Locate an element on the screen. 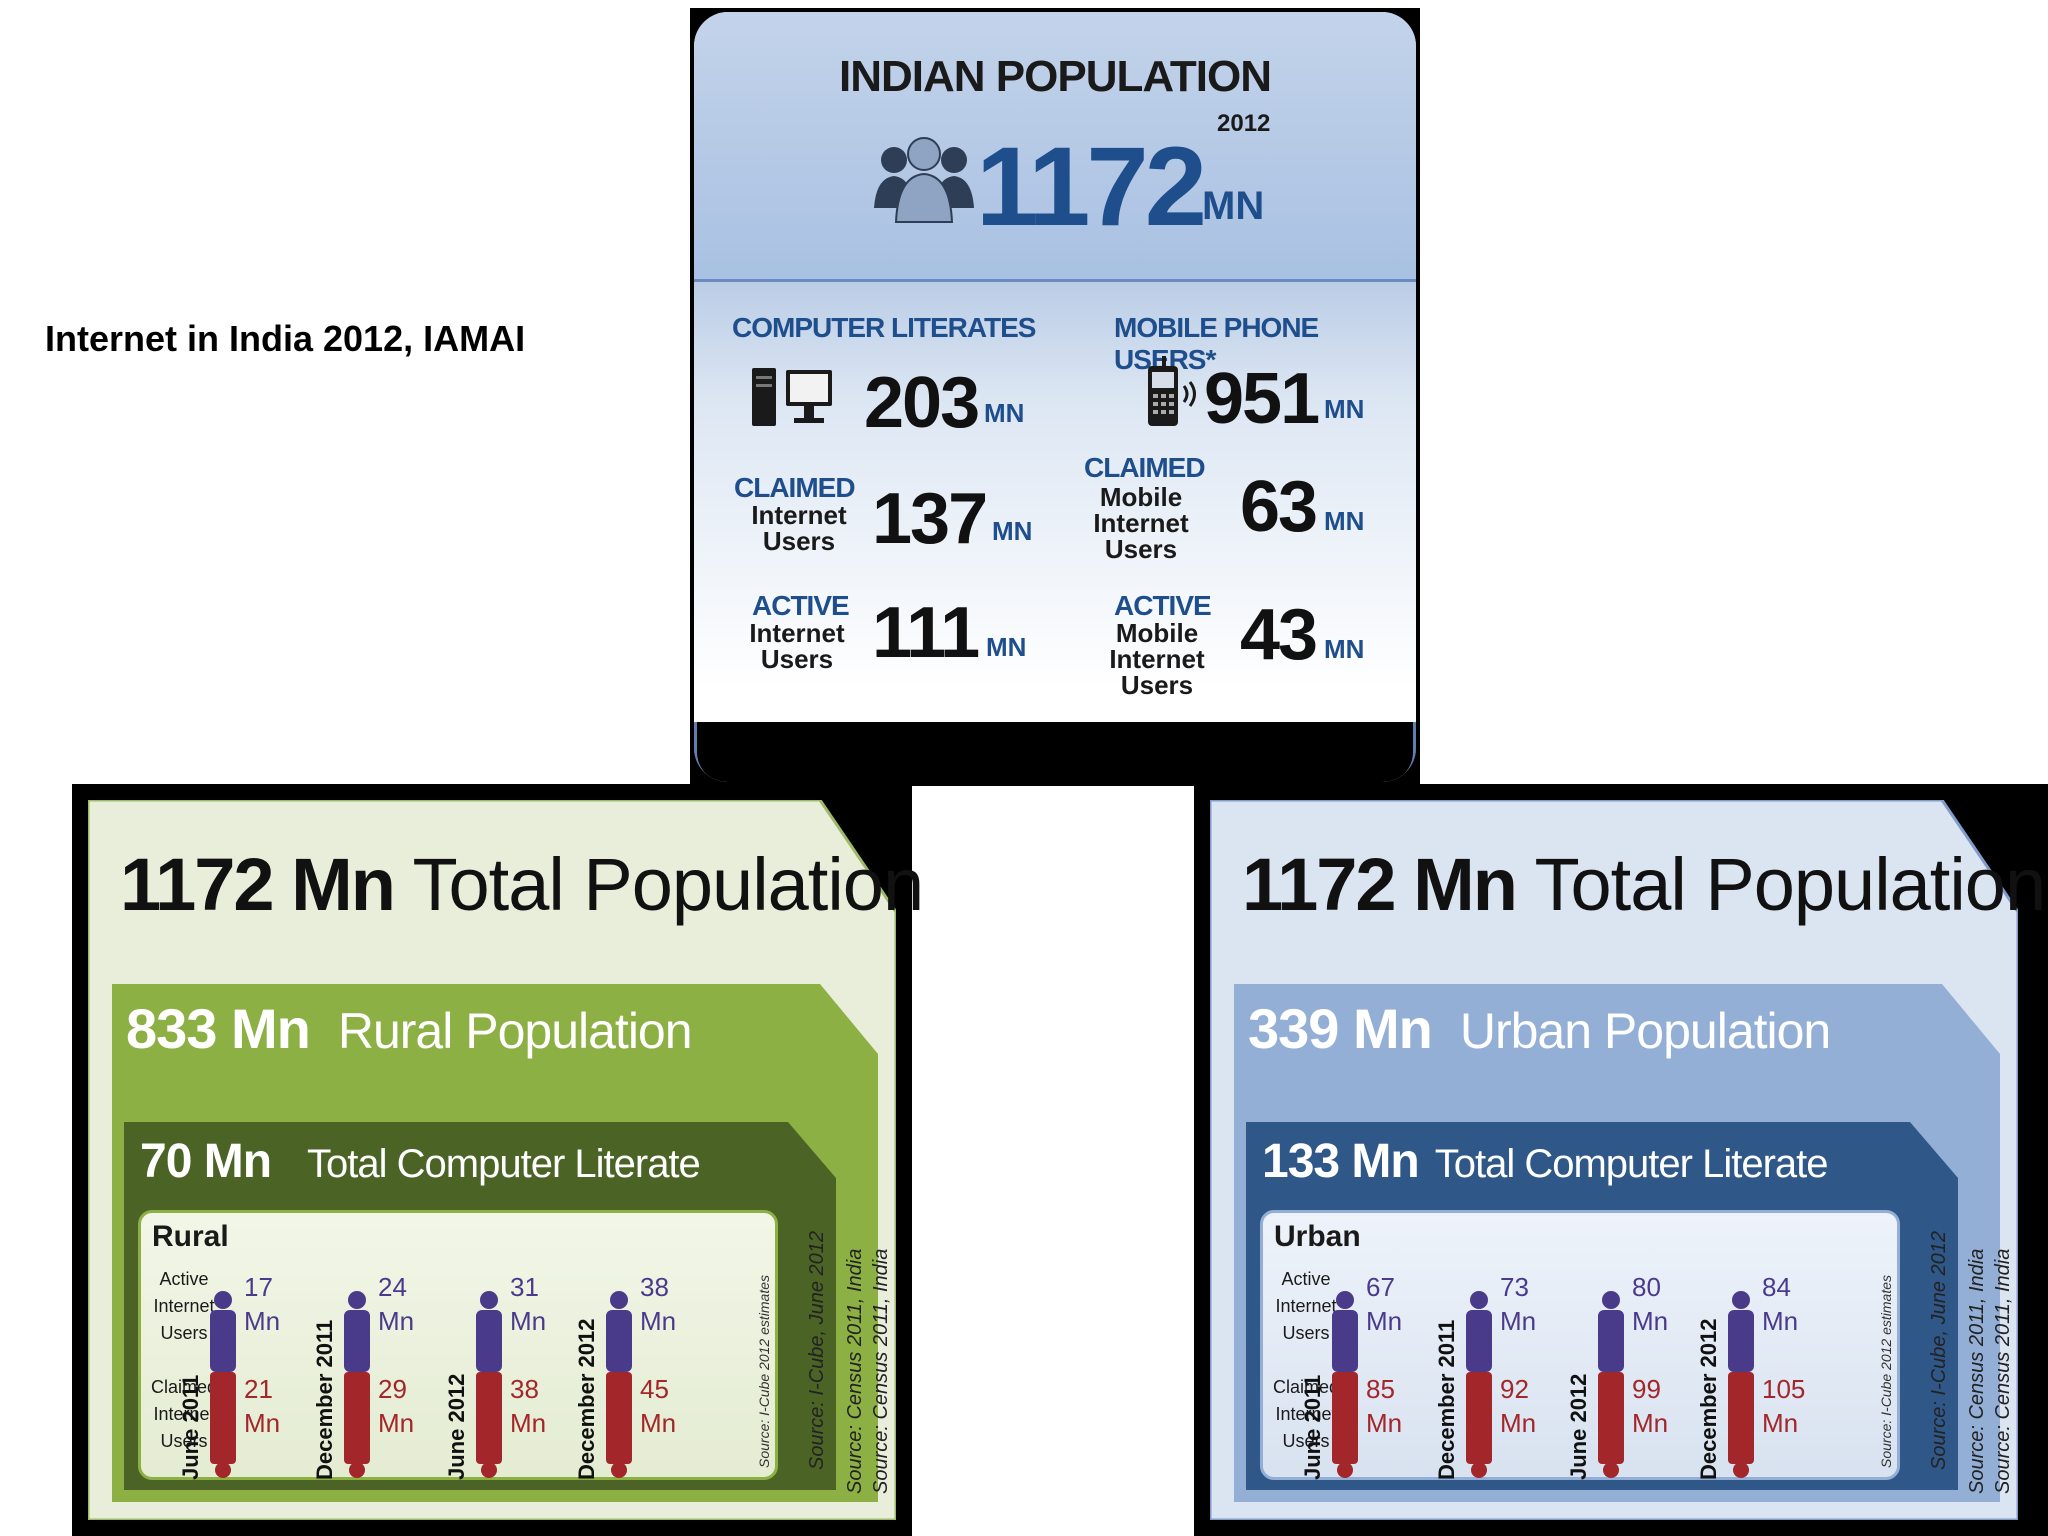  rural-source-estimates: Source: I-Cube 2012 estimates is located at coordinates (764, 1371).